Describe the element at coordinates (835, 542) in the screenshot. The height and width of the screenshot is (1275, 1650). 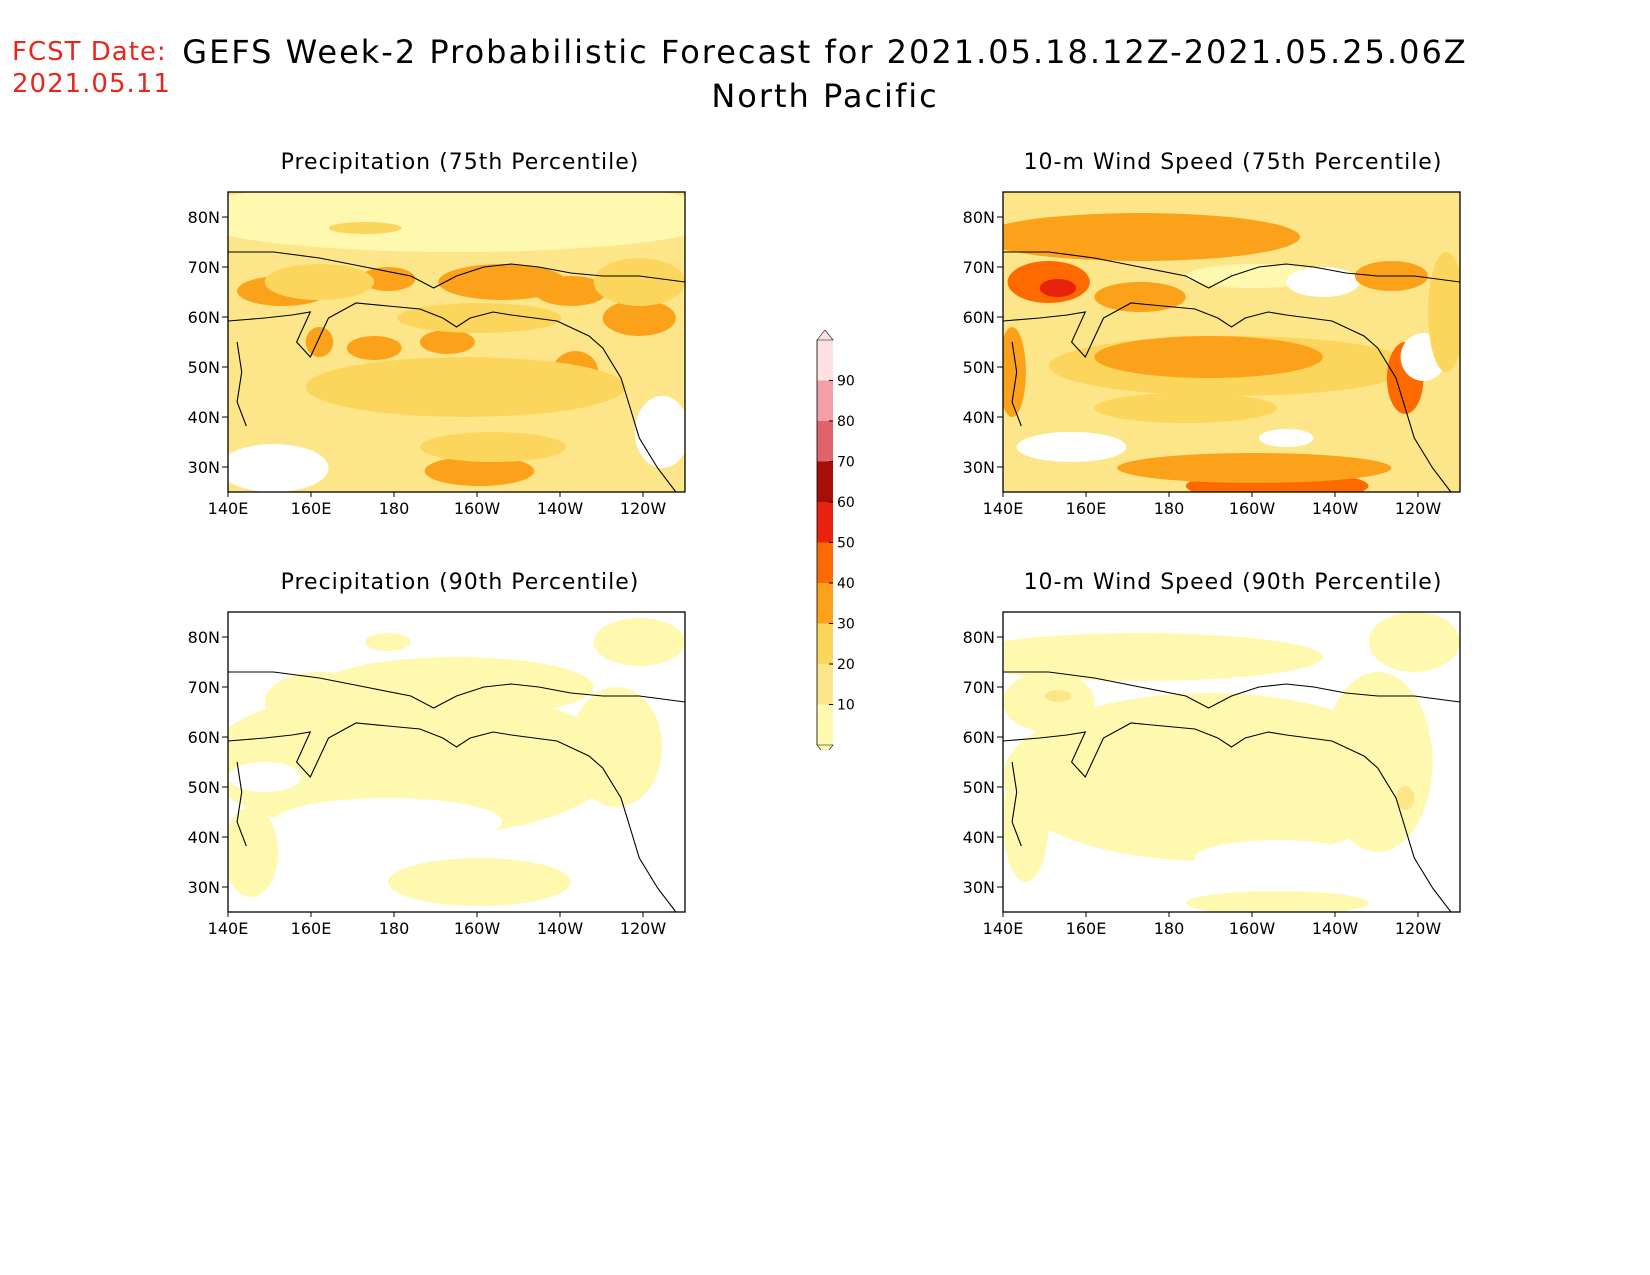
I see `colorbar: 10 20 30 40 50 60 70 80 90` at that location.